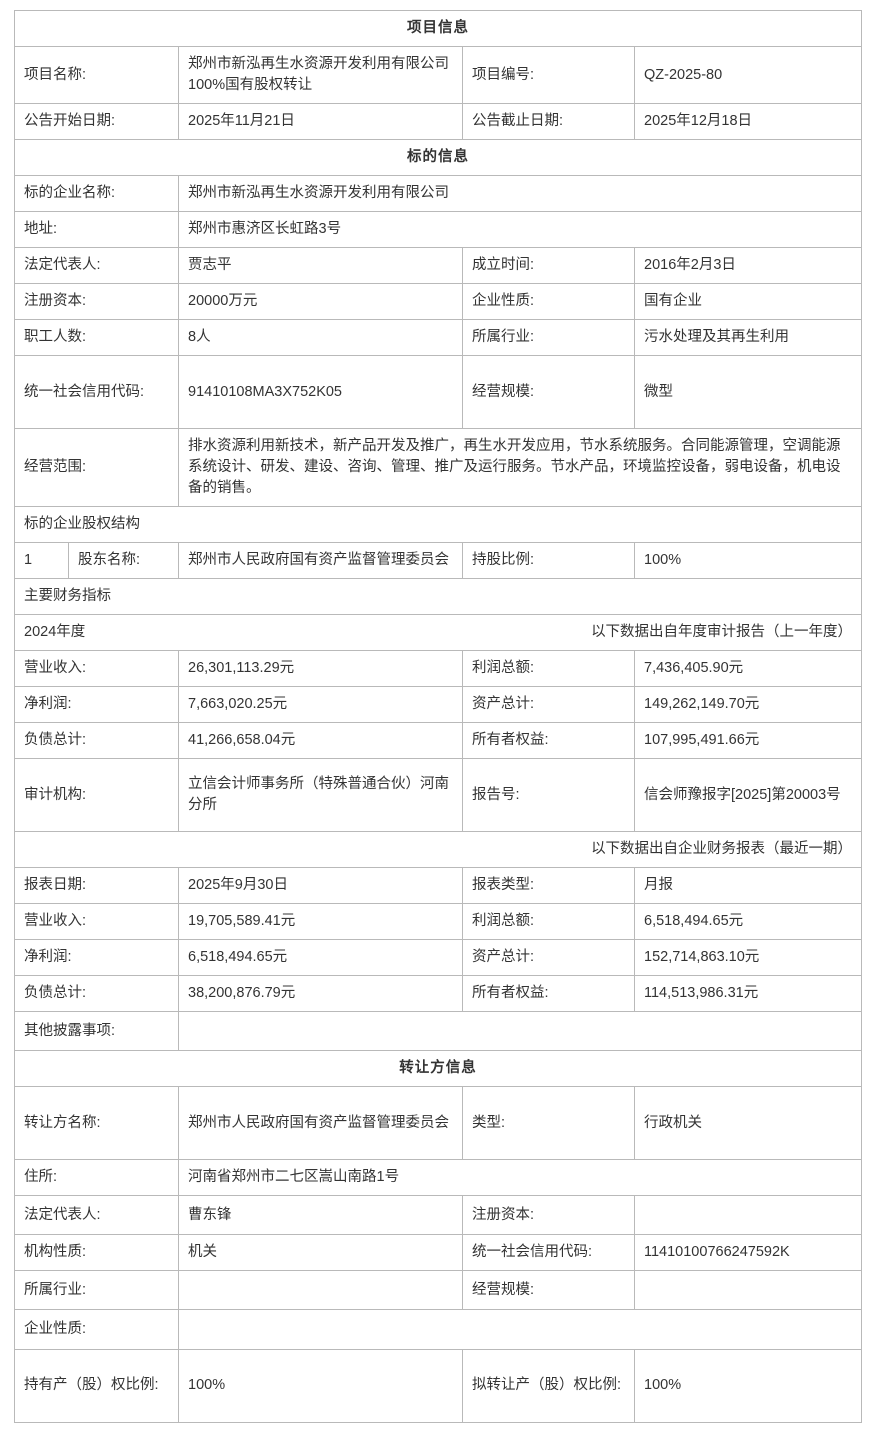  Describe the element at coordinates (320, 266) in the screenshot. I see `target-legal-rep-value: 贾志平` at that location.